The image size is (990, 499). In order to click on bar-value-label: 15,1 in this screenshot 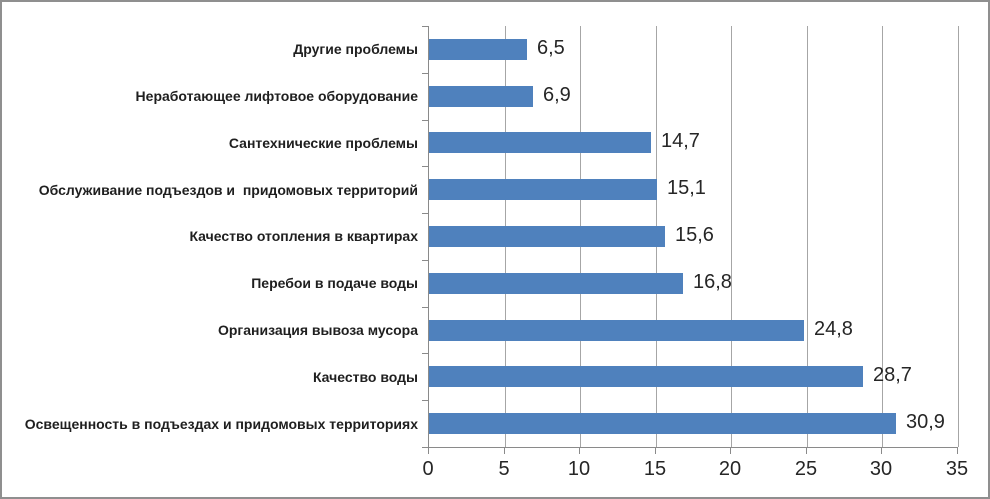, I will do `click(686, 188)`.